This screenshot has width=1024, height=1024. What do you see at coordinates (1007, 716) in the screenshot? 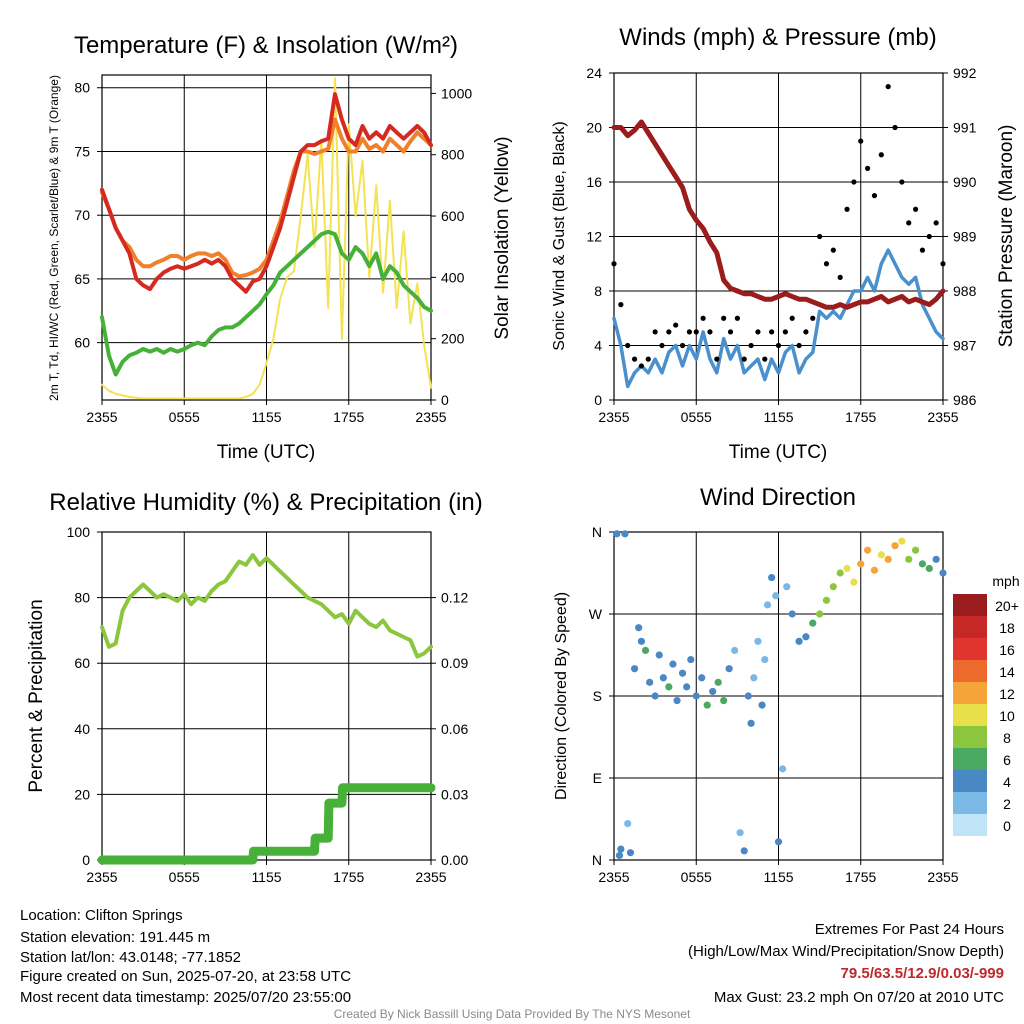
I see `legend-label: 10` at bounding box center [1007, 716].